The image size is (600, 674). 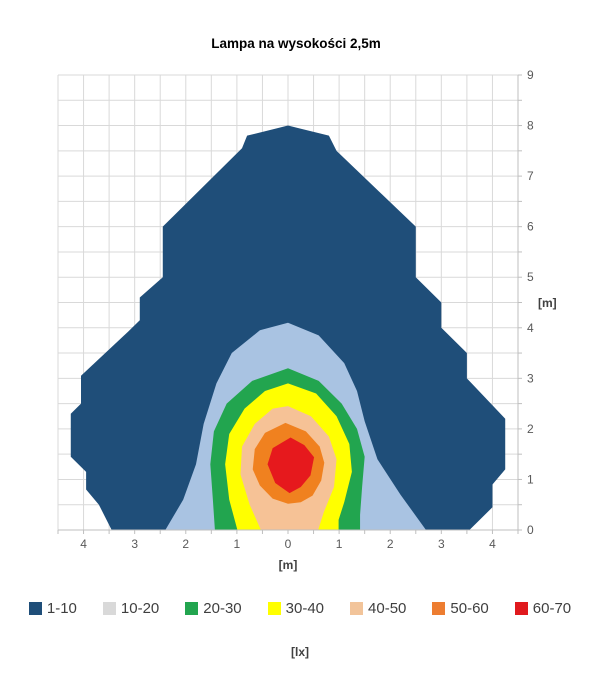 What do you see at coordinates (288, 544) in the screenshot?
I see `x-tick-label: 0` at bounding box center [288, 544].